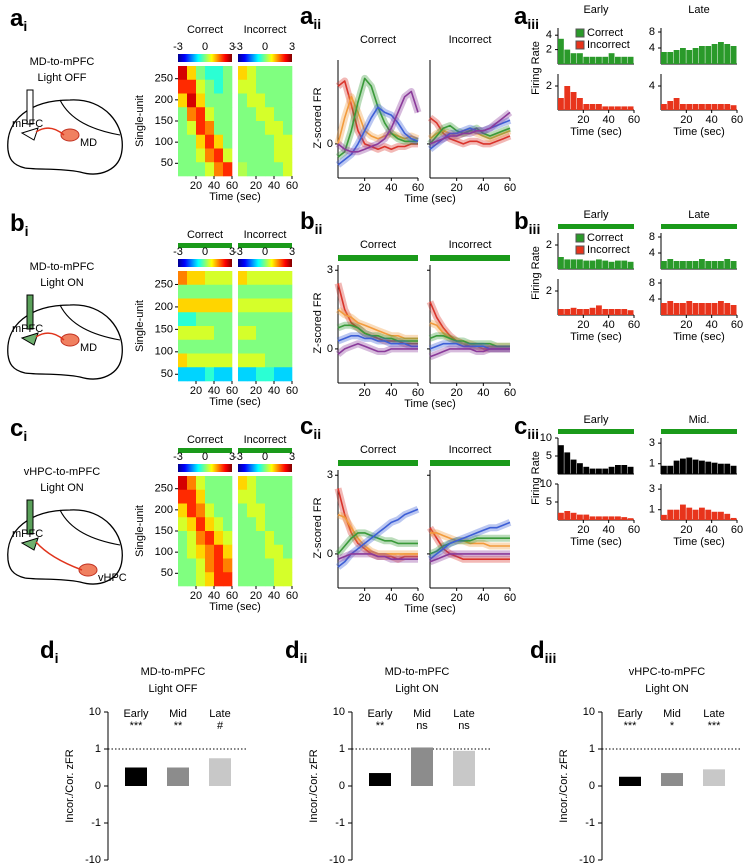 Image resolution: width=754 pixels, height=864 pixels. I want to click on chart-title: vHPC-to-mPFC, so click(667, 672).